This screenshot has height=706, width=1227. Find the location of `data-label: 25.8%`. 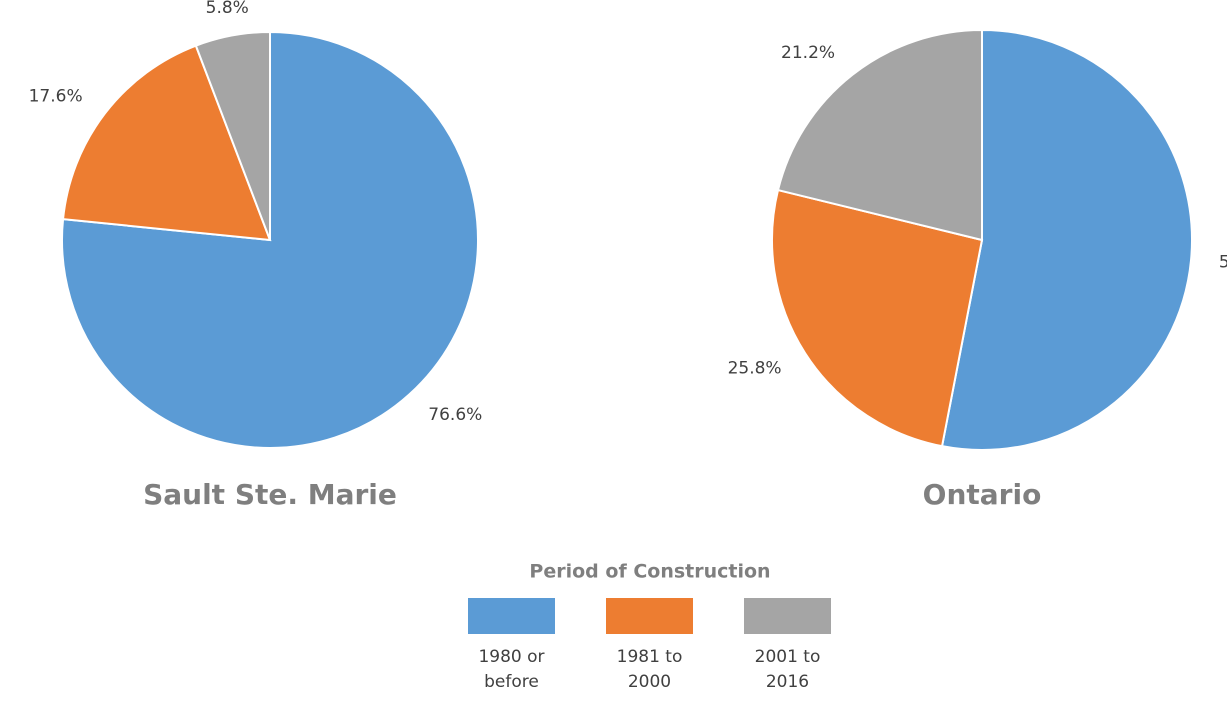

data-label: 25.8% is located at coordinates (755, 368).